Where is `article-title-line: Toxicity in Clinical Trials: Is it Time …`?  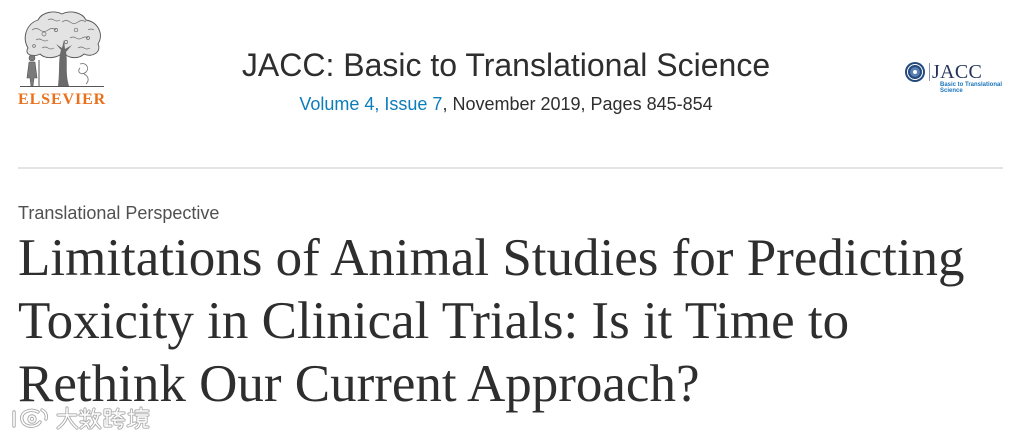
article-title-line: Toxicity in Clinical Trials: Is it Time … is located at coordinates (434, 321).